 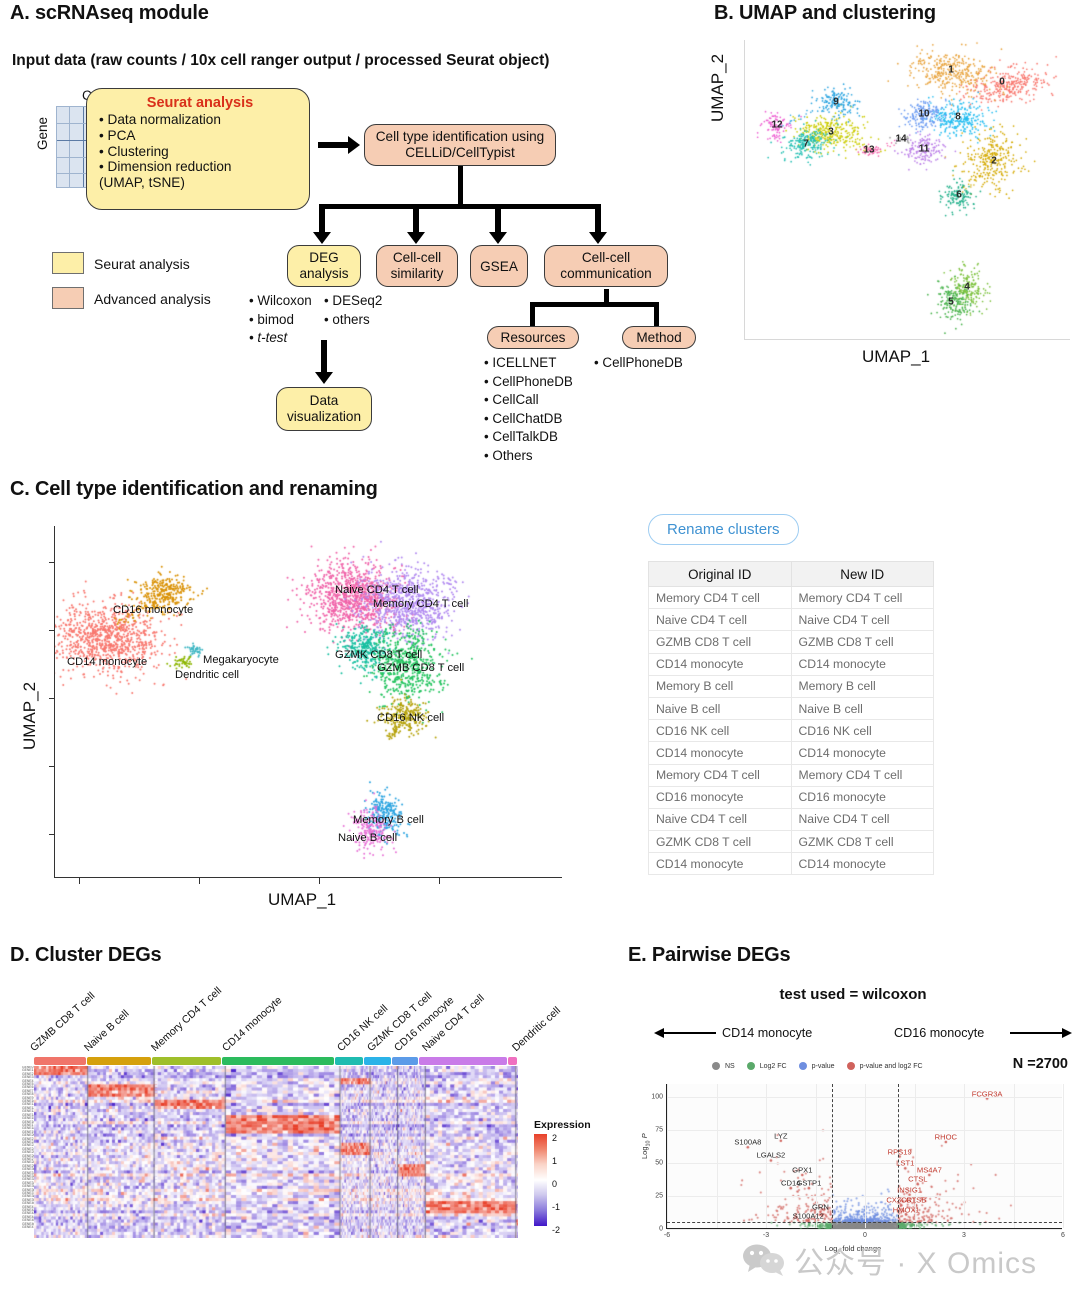 I want to click on cell-original-id: Memory CD4 T cell, so click(x=720, y=775).